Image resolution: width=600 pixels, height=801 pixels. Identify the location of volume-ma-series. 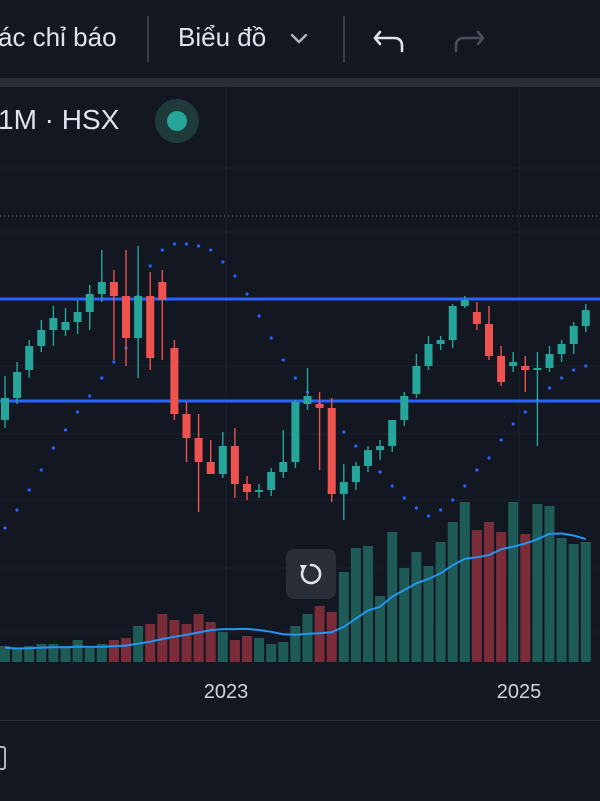
(295, 591).